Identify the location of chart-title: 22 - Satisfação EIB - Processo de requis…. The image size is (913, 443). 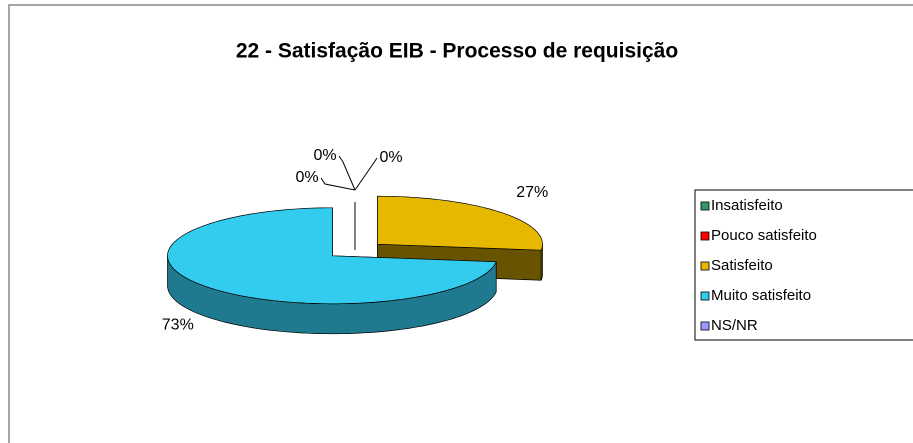
(457, 51).